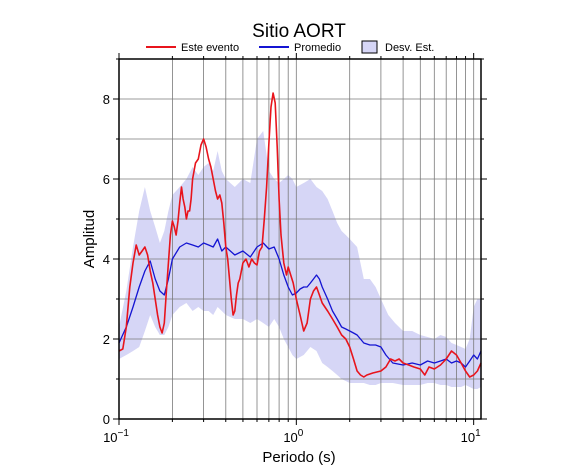 The width and height of the screenshot is (586, 475). I want to click on x-tick-label: 10⁰, so click(293, 436).